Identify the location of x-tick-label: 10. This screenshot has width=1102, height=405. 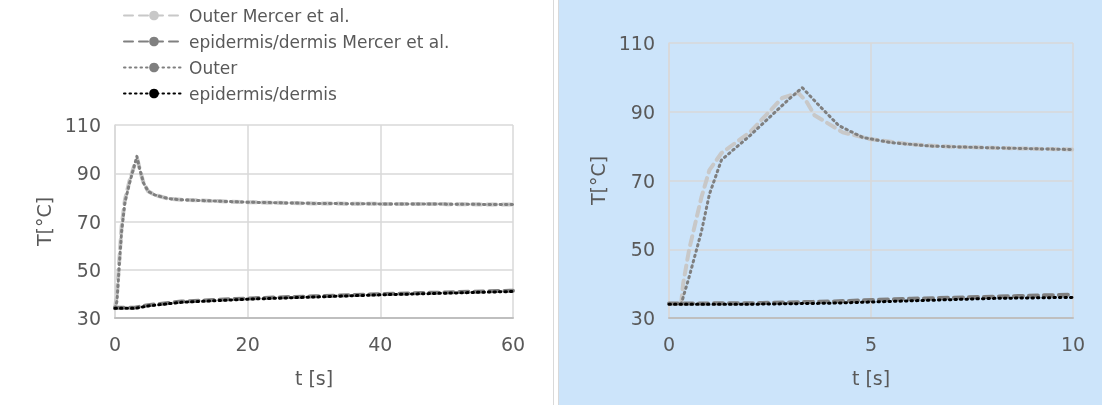
(1073, 343).